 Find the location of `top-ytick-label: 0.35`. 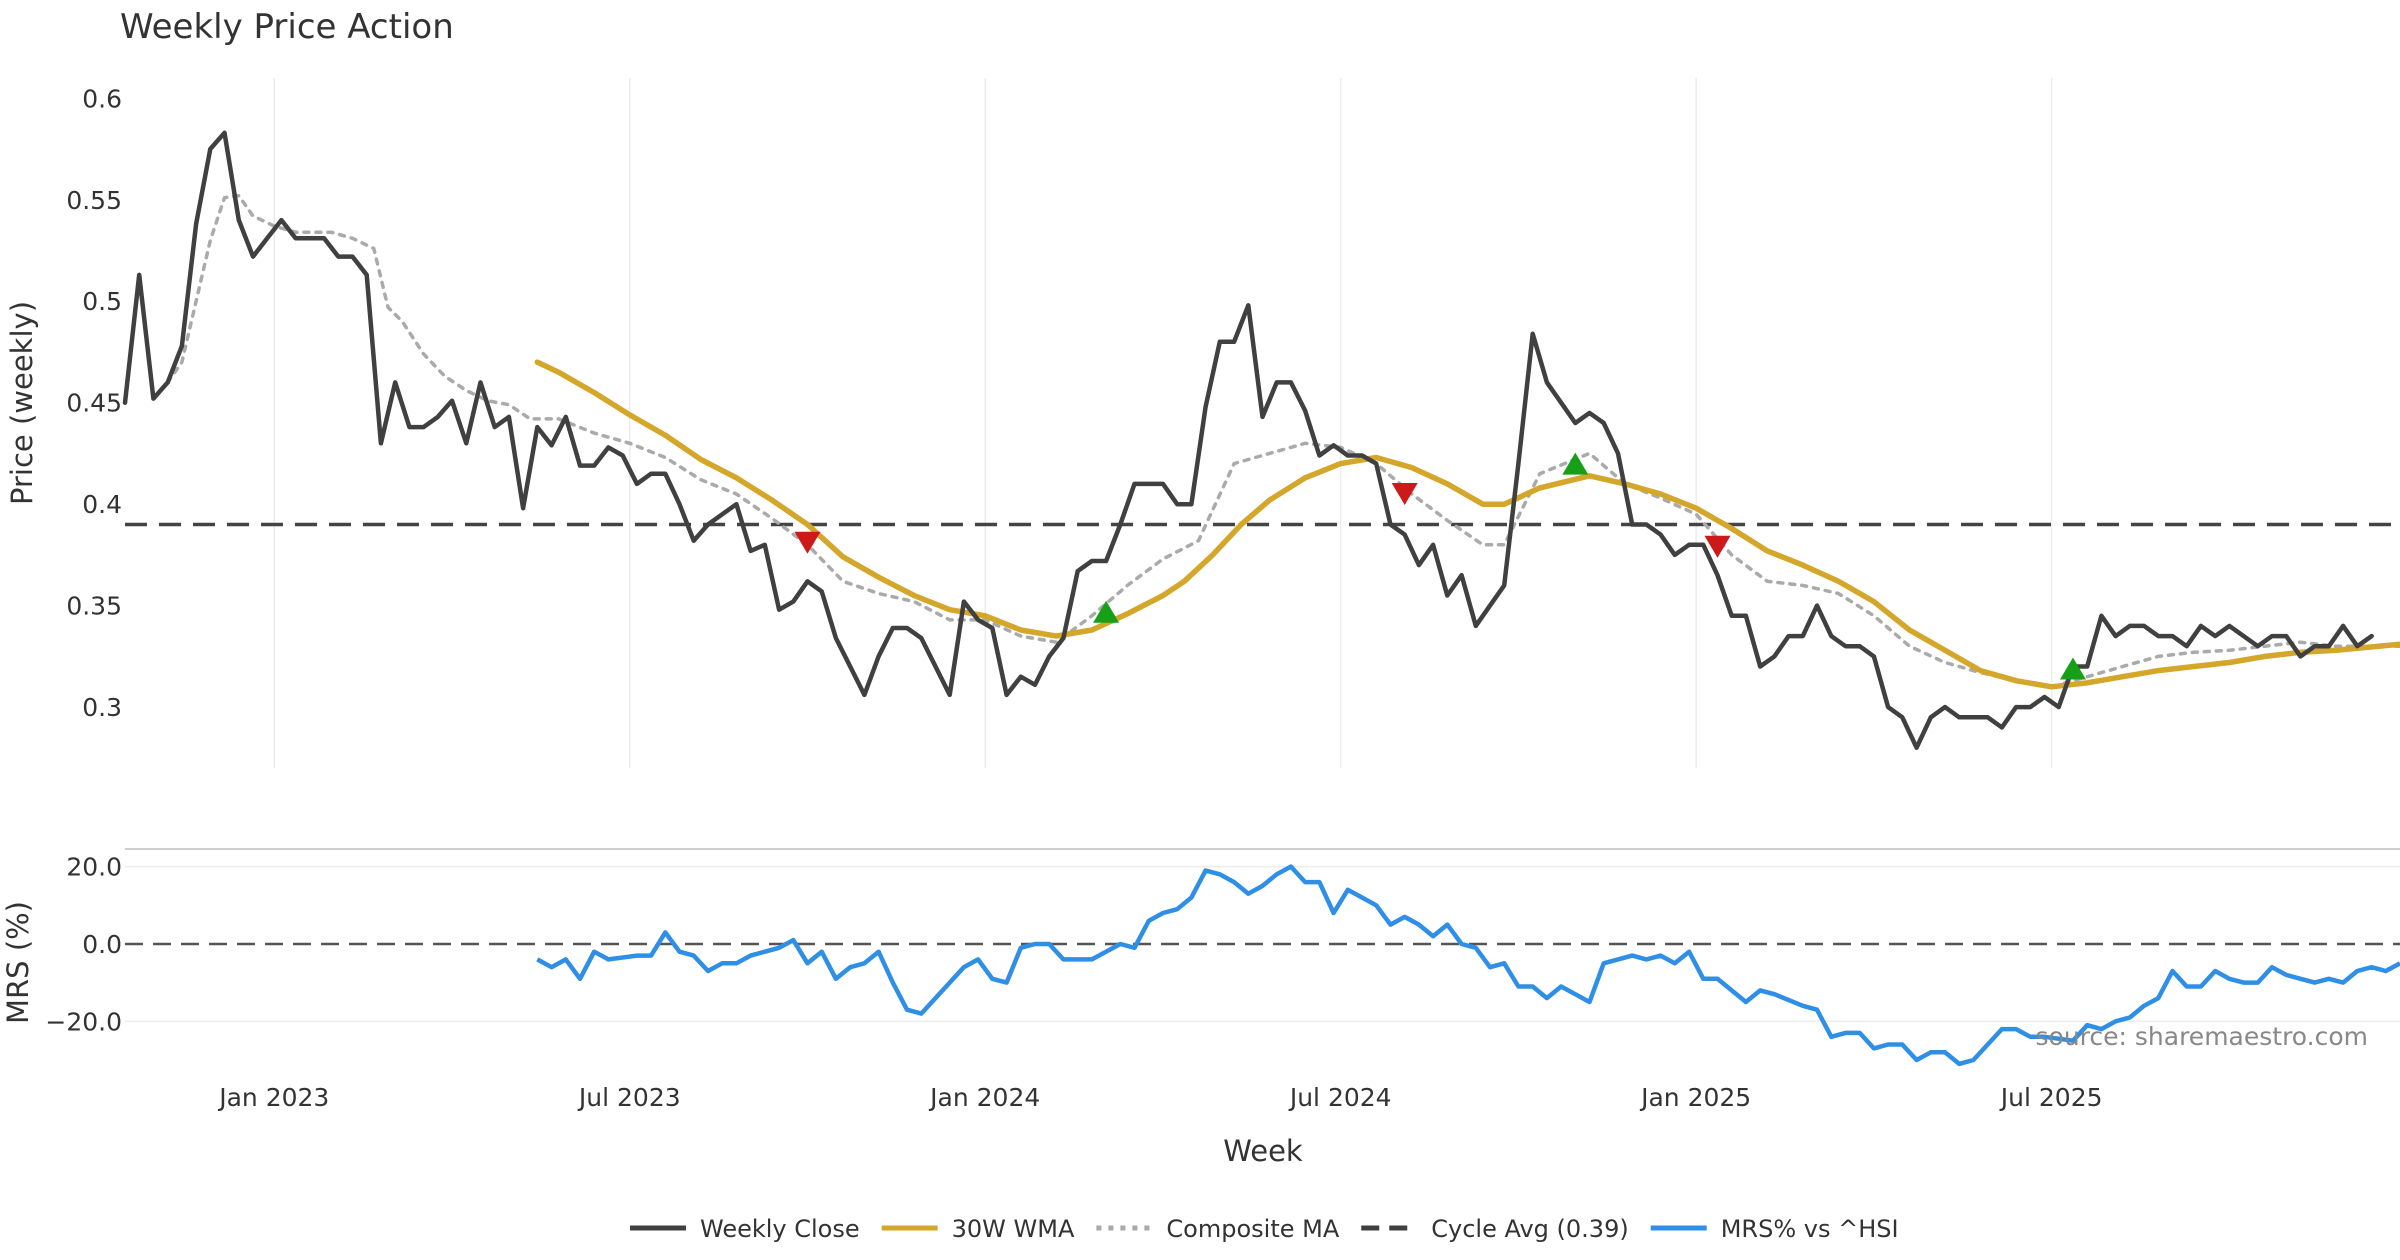

top-ytick-label: 0.35 is located at coordinates (94, 606).